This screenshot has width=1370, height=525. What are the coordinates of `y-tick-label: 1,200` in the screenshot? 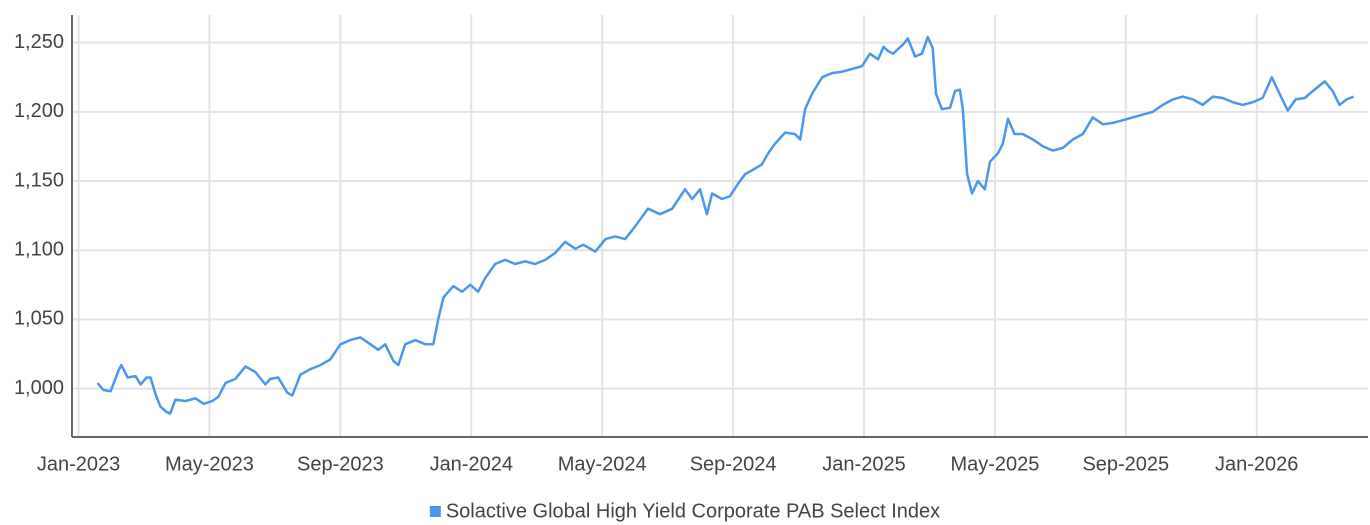 It's located at (39, 111).